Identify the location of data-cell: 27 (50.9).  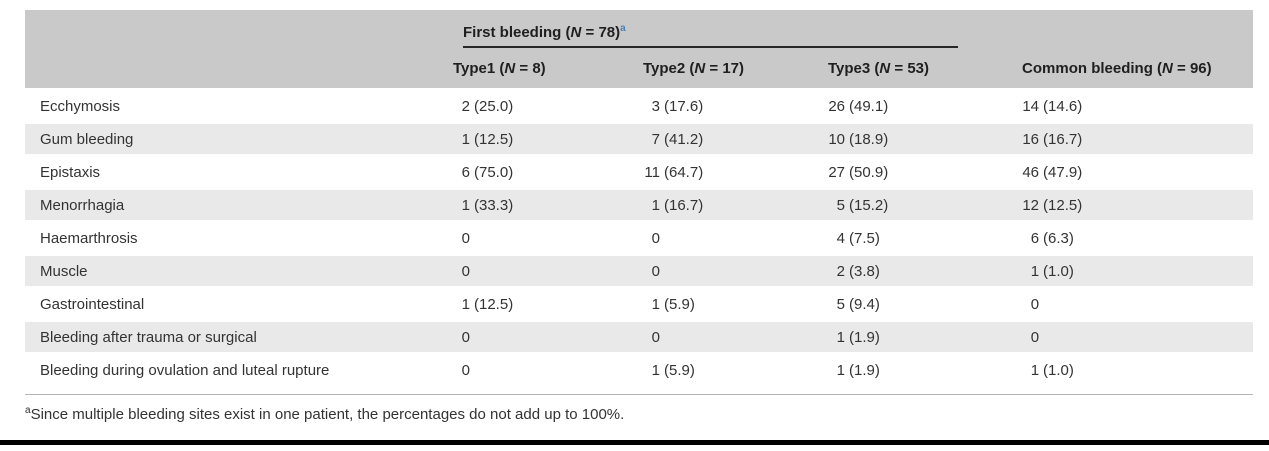
(925, 171).